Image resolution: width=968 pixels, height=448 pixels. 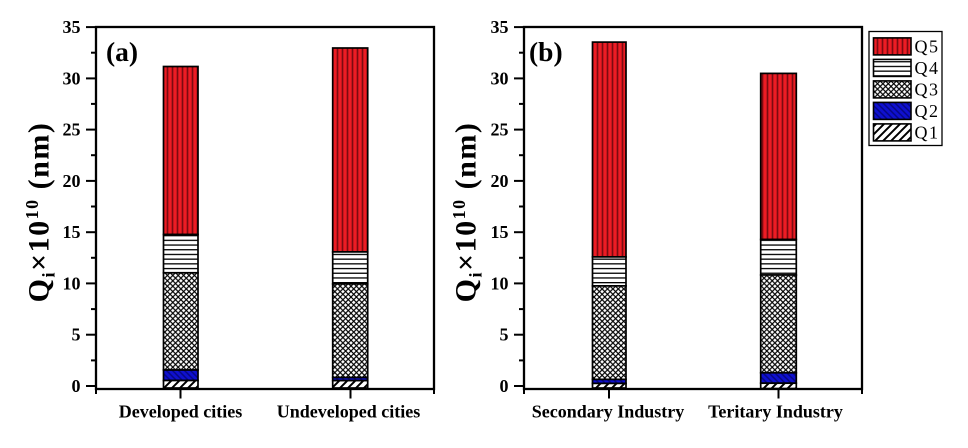 I want to click on svg-text: Teritary Industry, so click(x=775, y=412).